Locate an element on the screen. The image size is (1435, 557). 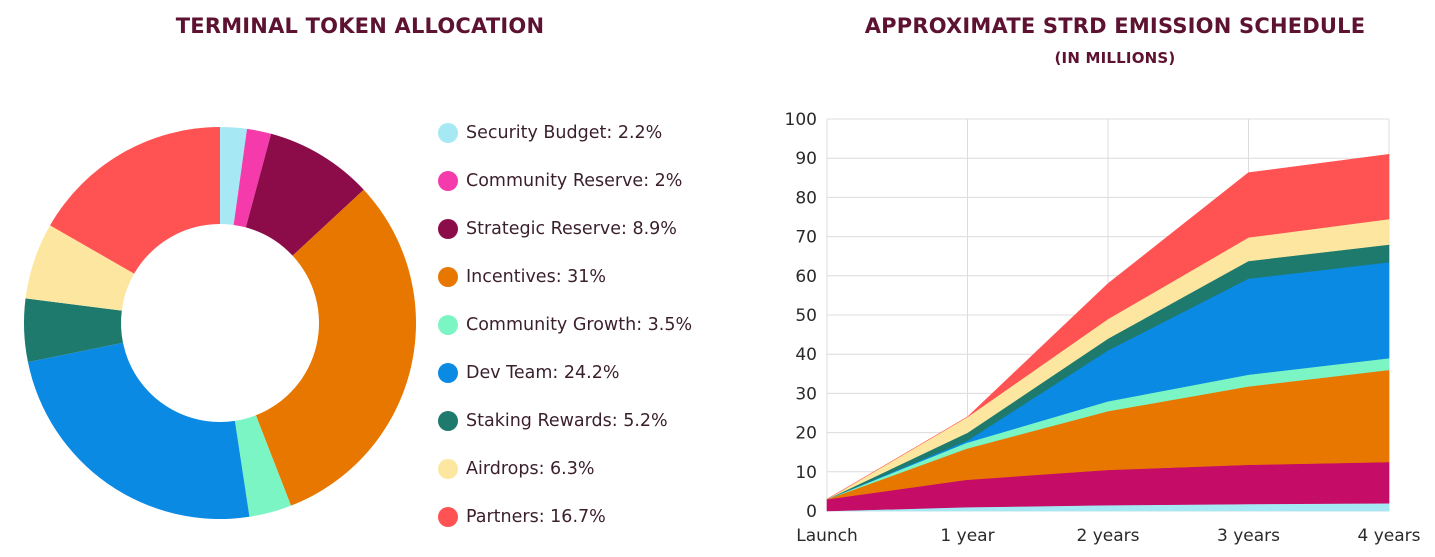
donut-slice-partners is located at coordinates (135, 200).